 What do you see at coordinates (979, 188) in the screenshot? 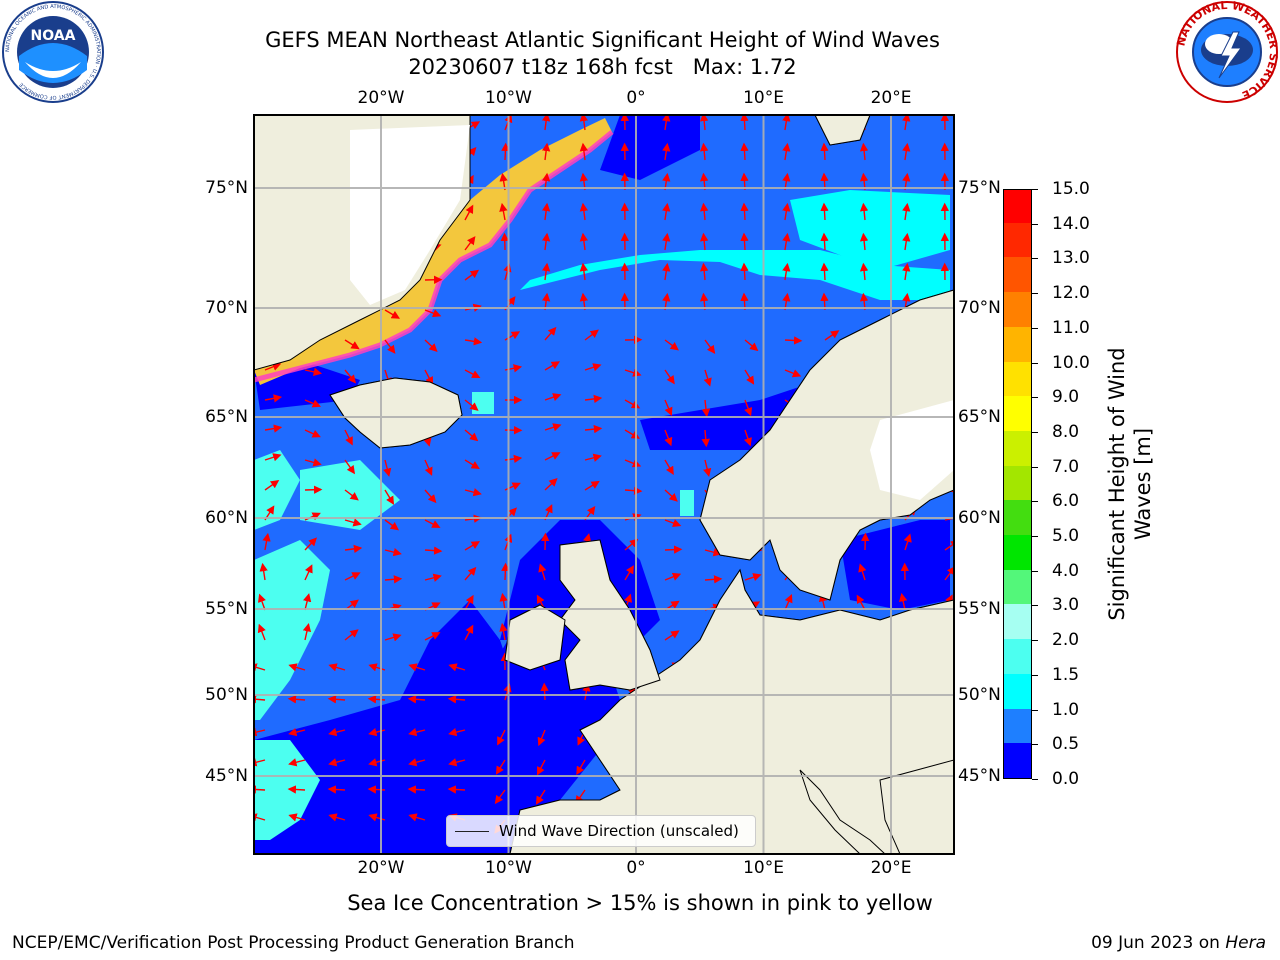
I see `lat-tick-right: 75°N` at bounding box center [979, 188].